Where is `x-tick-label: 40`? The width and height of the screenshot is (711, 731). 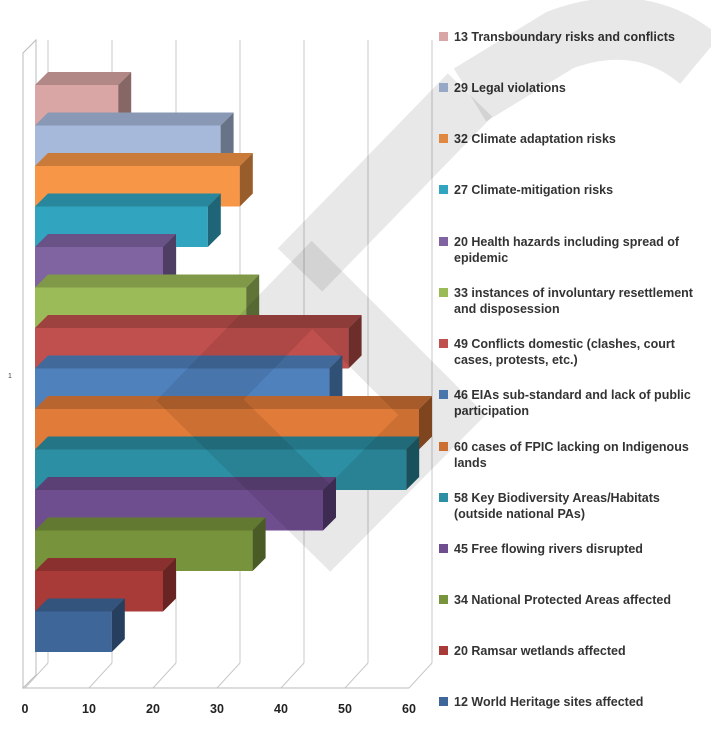
x-tick-label: 40 is located at coordinates (281, 709).